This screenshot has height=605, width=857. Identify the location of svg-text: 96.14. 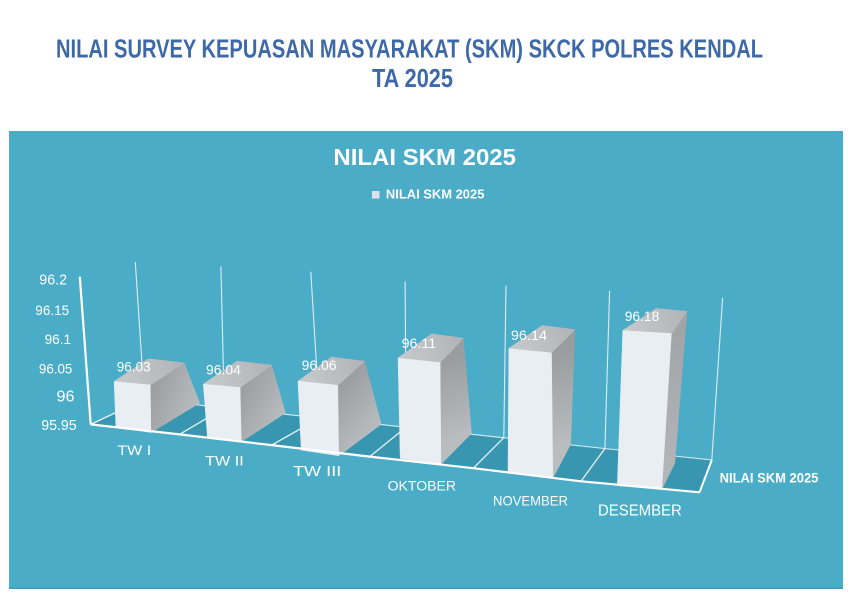
(529, 335).